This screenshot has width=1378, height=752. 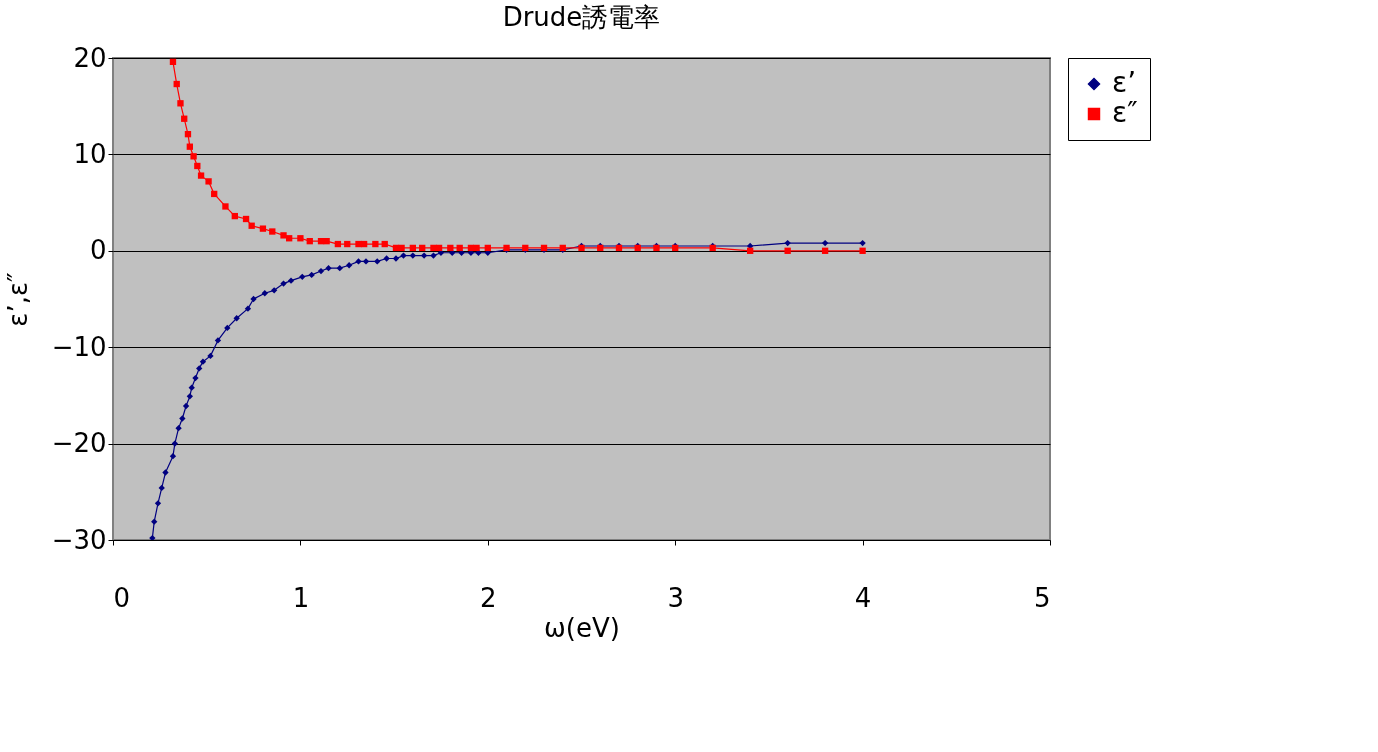 I want to click on chart-title: Drude誘電率, so click(x=581, y=17).